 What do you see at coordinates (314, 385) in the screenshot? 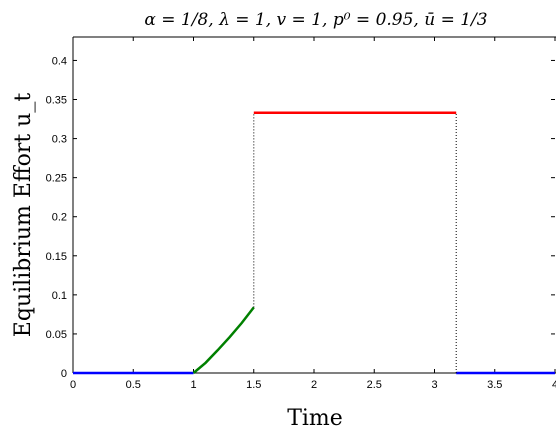
I see `x-tick-label: 2` at bounding box center [314, 385].